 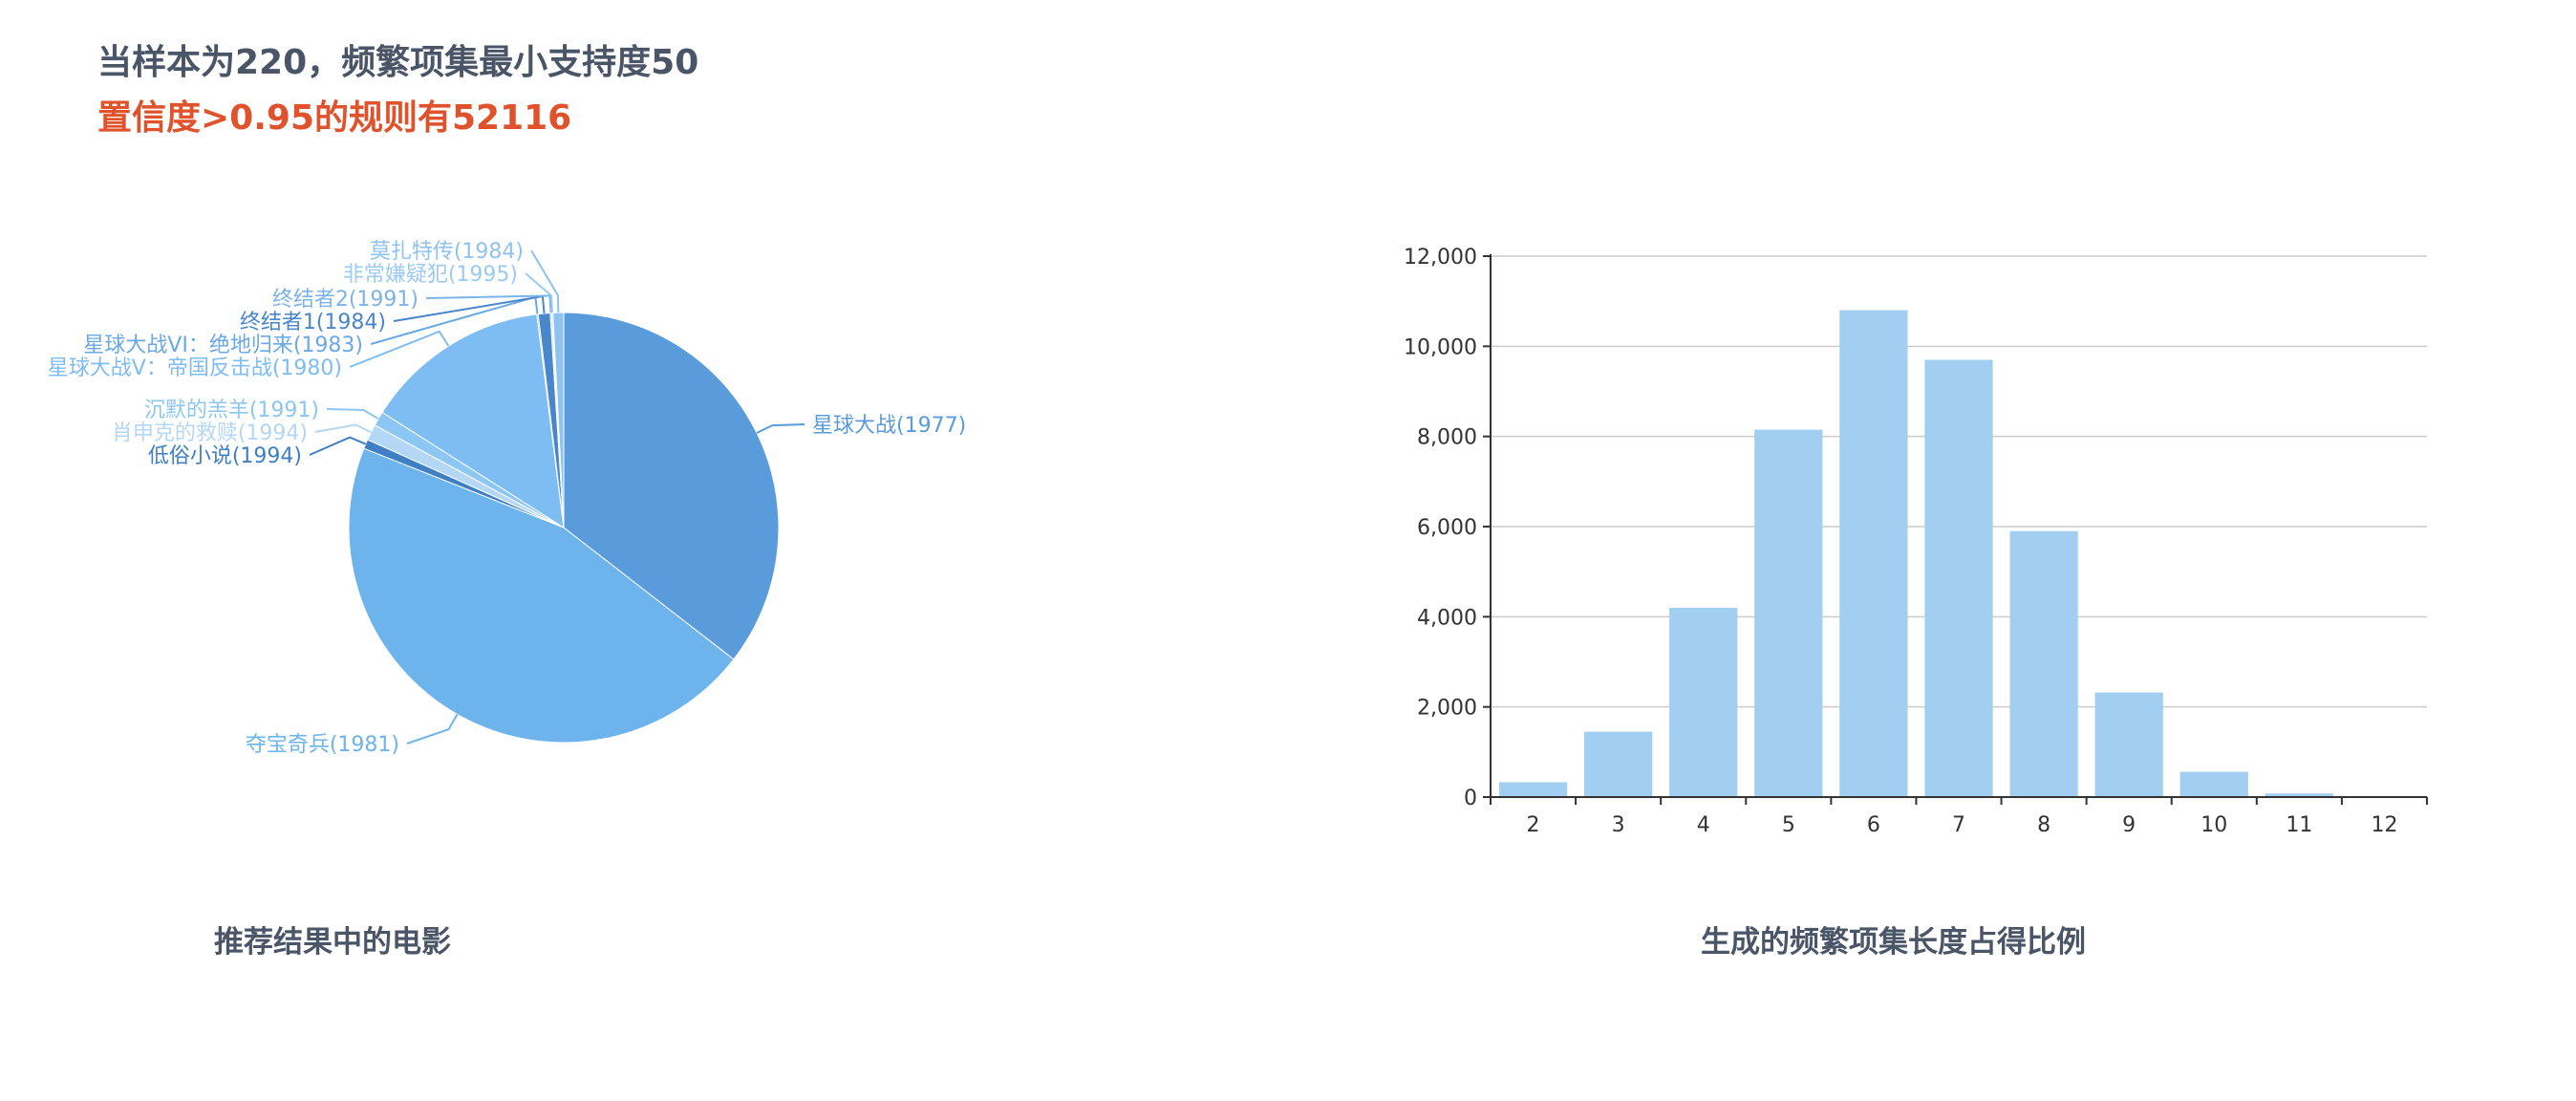 I want to click on y-tick-label: 4,000, so click(x=1447, y=618).